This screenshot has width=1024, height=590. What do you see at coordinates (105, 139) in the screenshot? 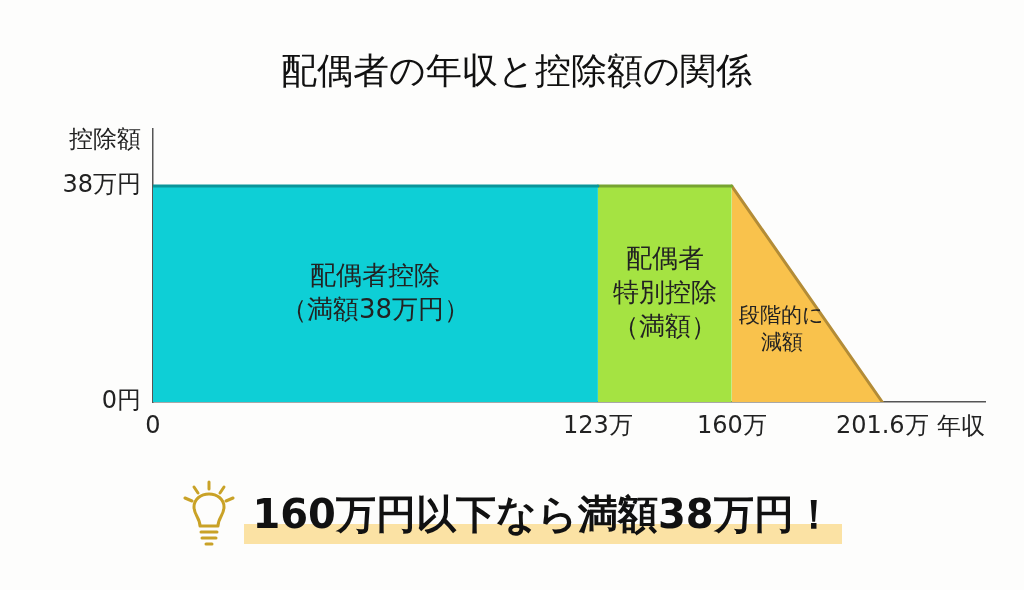
I see `y-axis-title: 控除額` at bounding box center [105, 139].